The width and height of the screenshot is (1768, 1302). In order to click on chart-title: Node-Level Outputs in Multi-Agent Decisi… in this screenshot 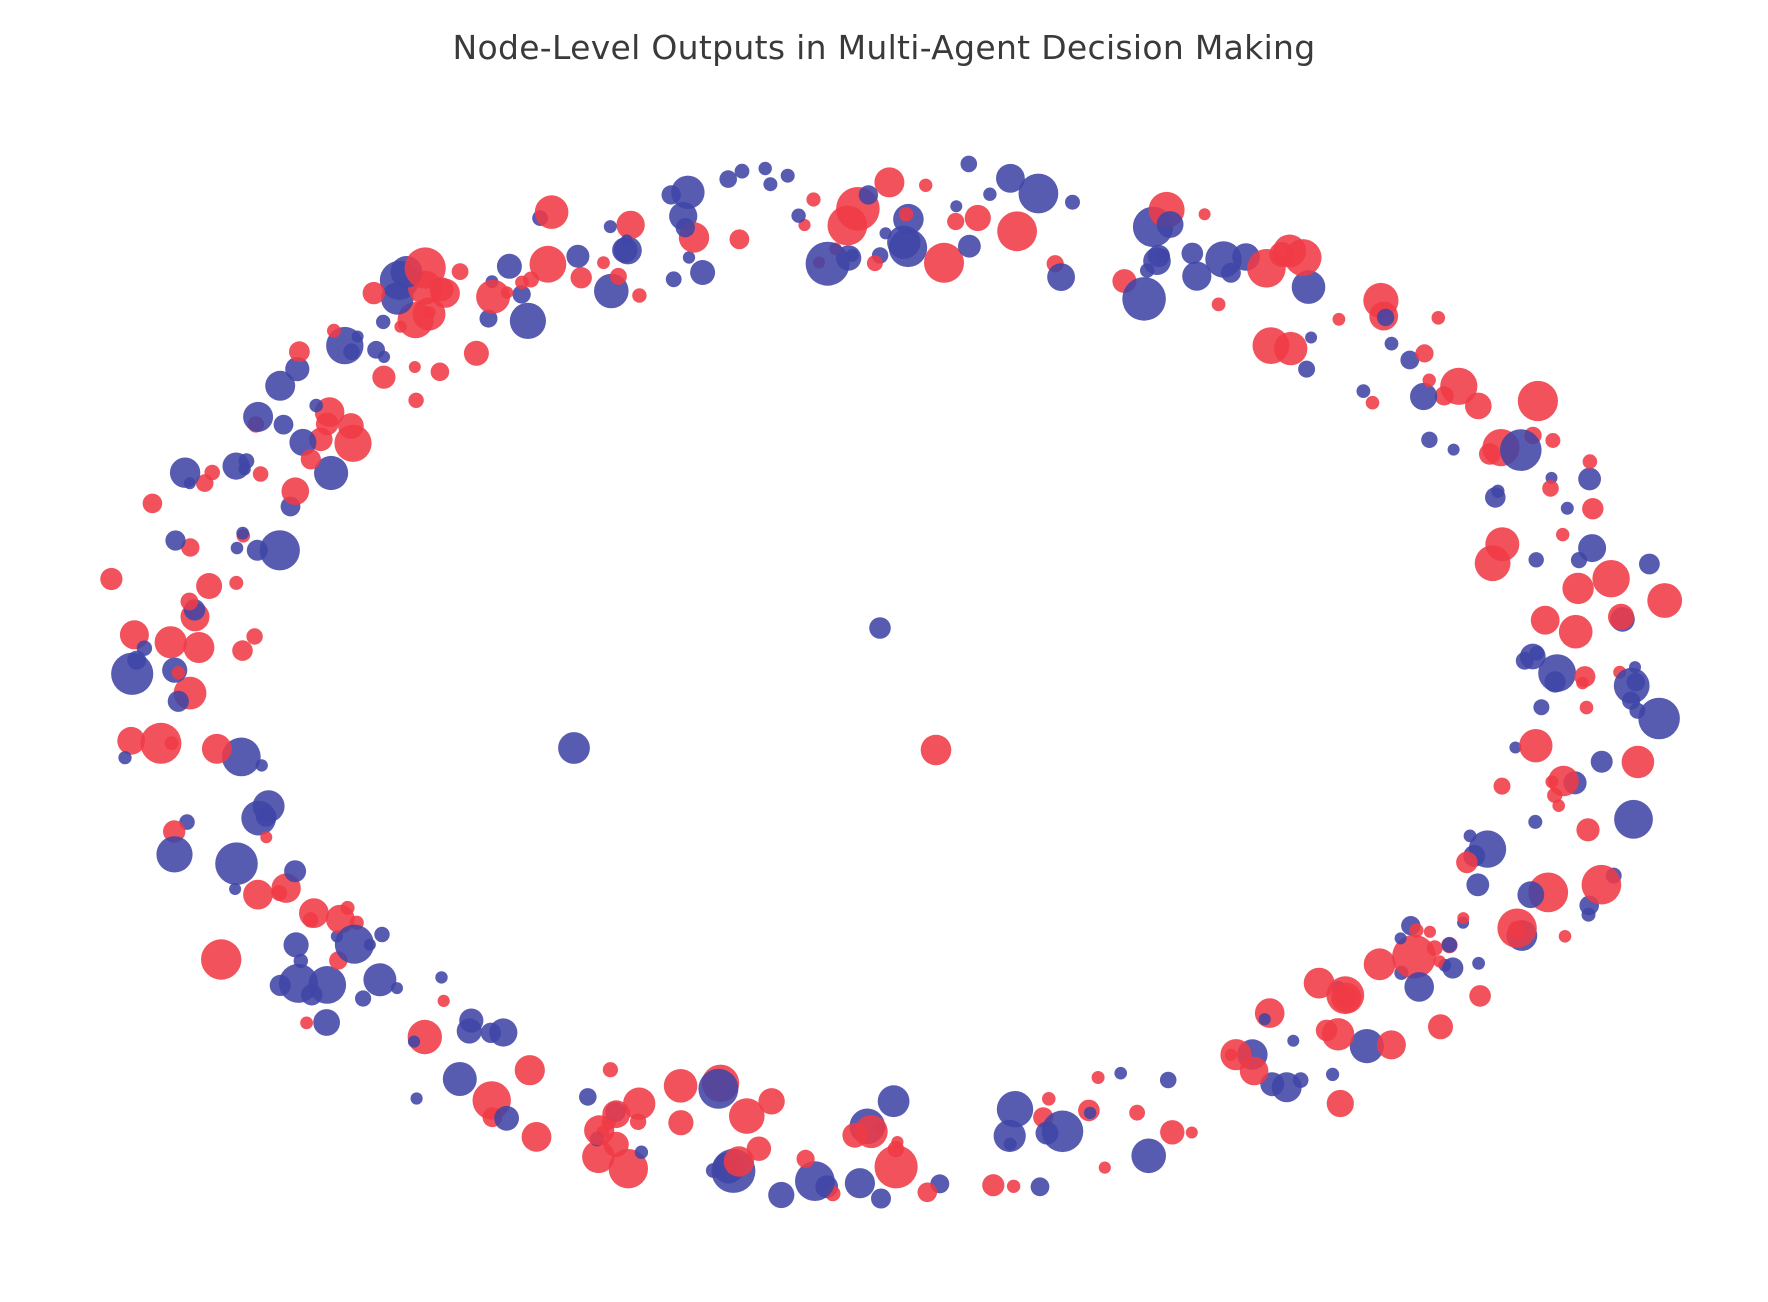, I will do `click(884, 47)`.